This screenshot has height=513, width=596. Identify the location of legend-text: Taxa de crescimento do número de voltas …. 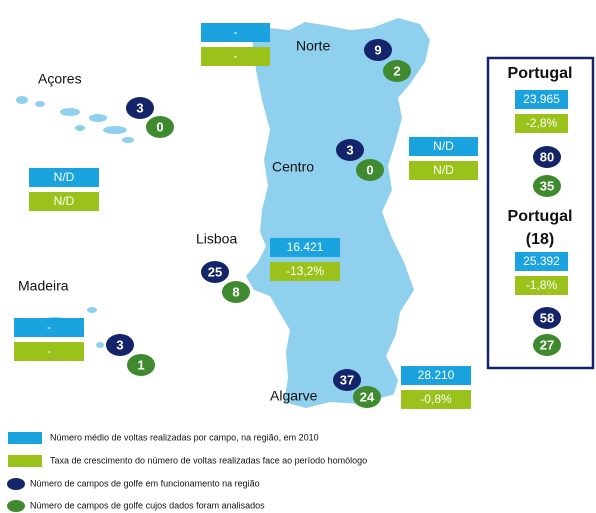
(208, 460).